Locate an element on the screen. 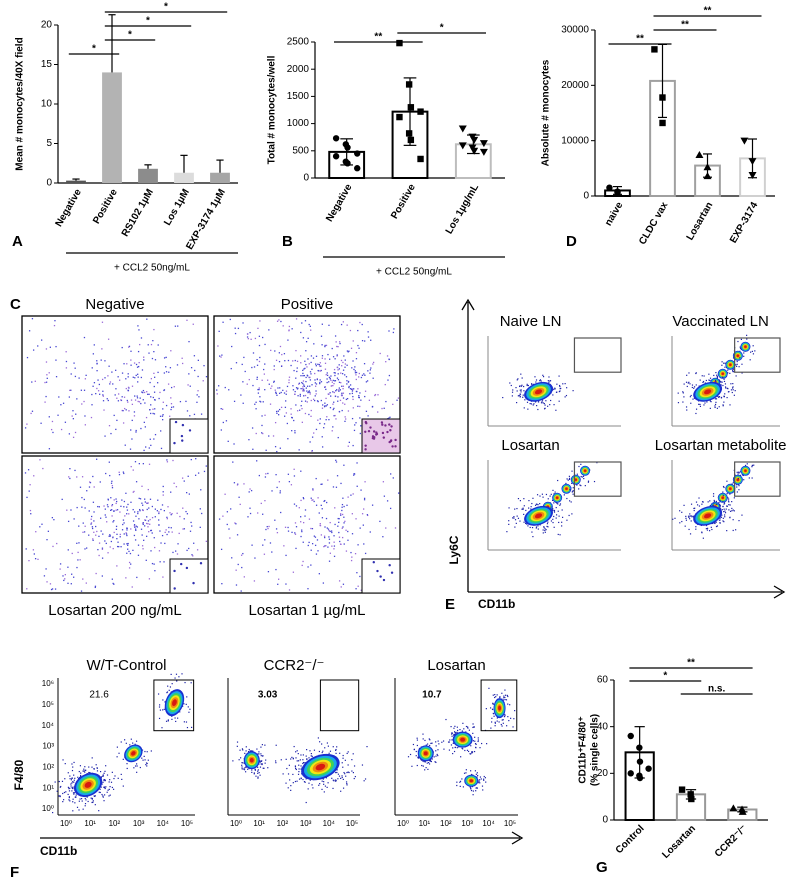  y-axis-label: Total # monocytes/well is located at coordinates (272, 109).